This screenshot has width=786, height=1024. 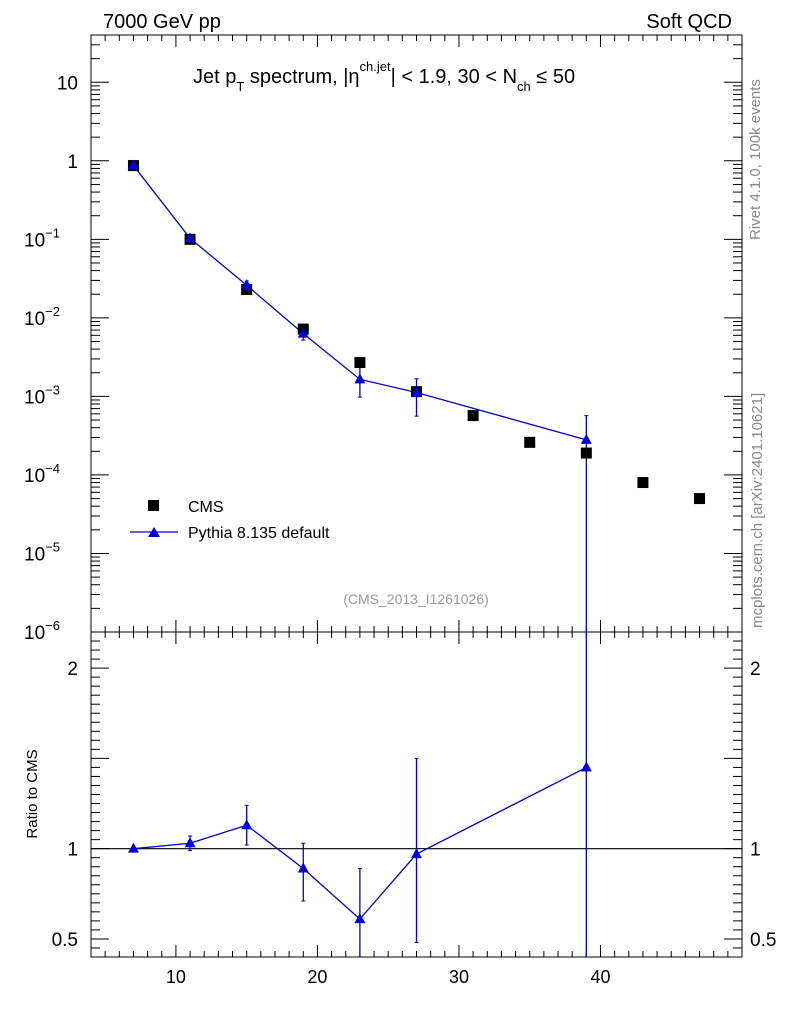 I want to click on ytick-exponent: −6, so click(x=52, y=625).